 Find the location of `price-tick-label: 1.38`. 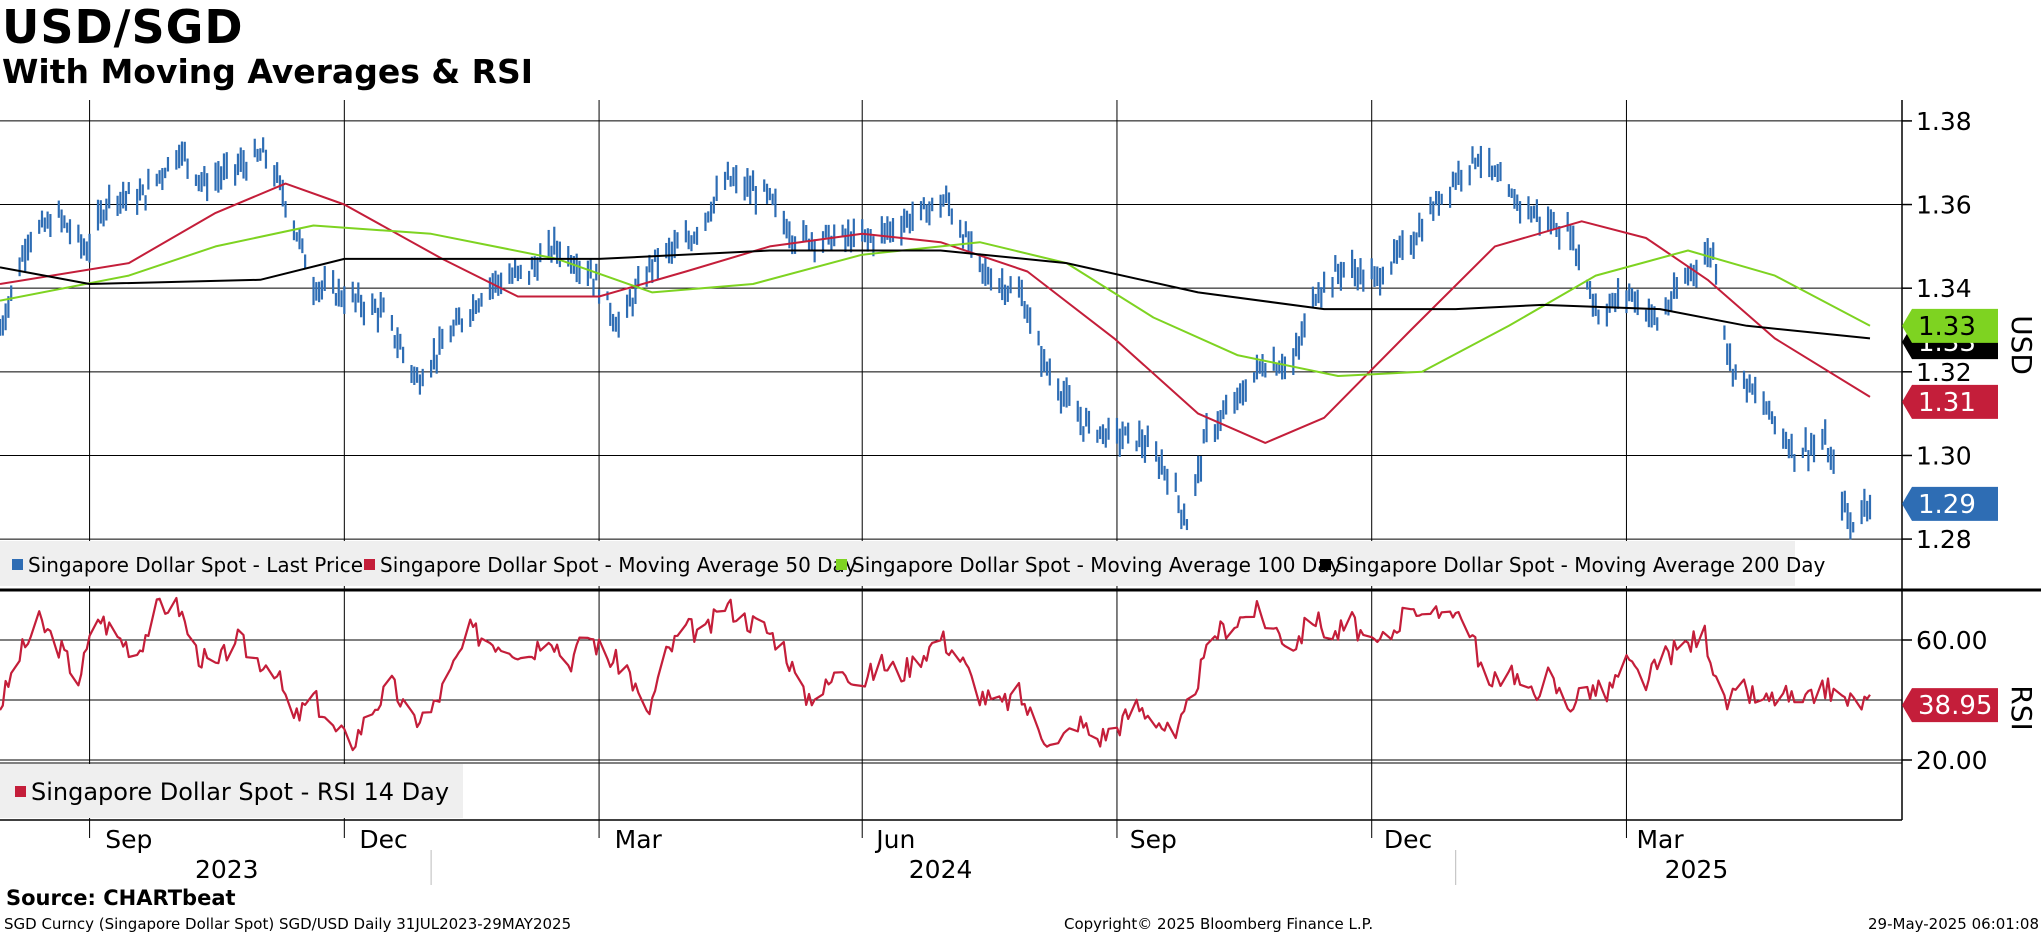

price-tick-label: 1.38 is located at coordinates (1944, 121).